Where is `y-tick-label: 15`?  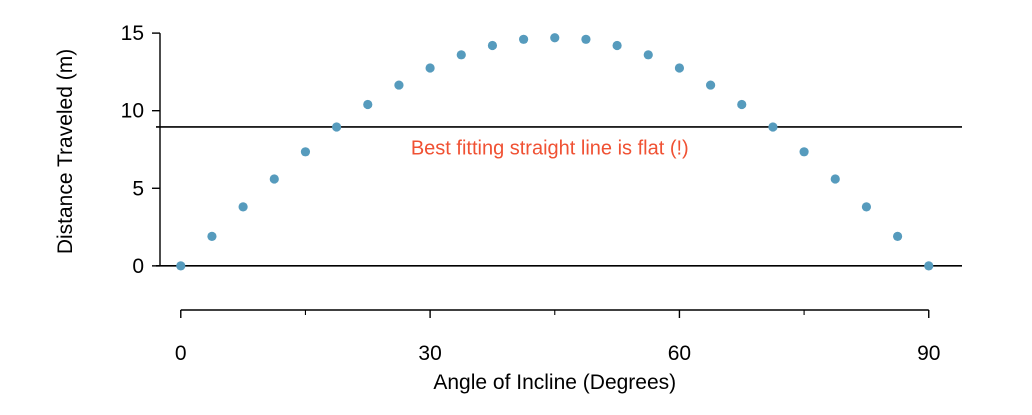
y-tick-label: 15 is located at coordinates (132, 33).